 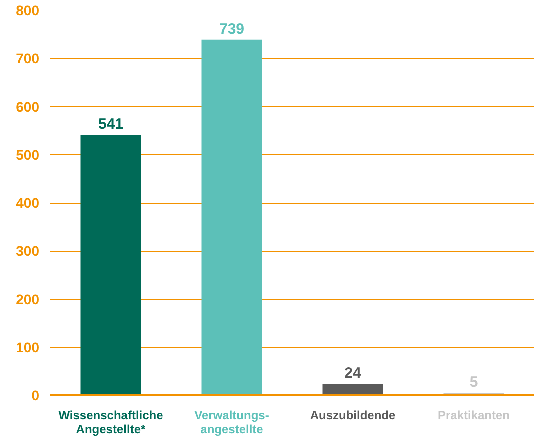 I want to click on data-label: 541, so click(x=111, y=125).